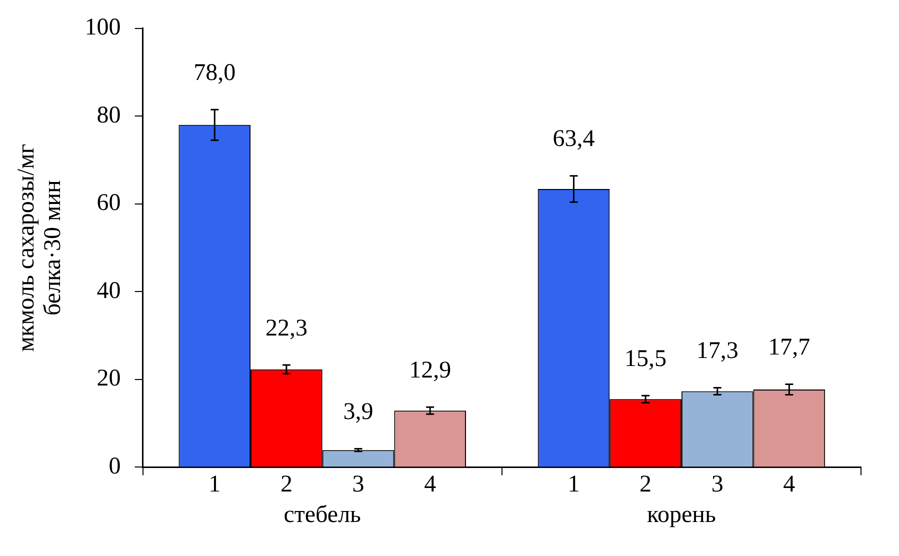  I want to click on text: 4, so click(789, 484).